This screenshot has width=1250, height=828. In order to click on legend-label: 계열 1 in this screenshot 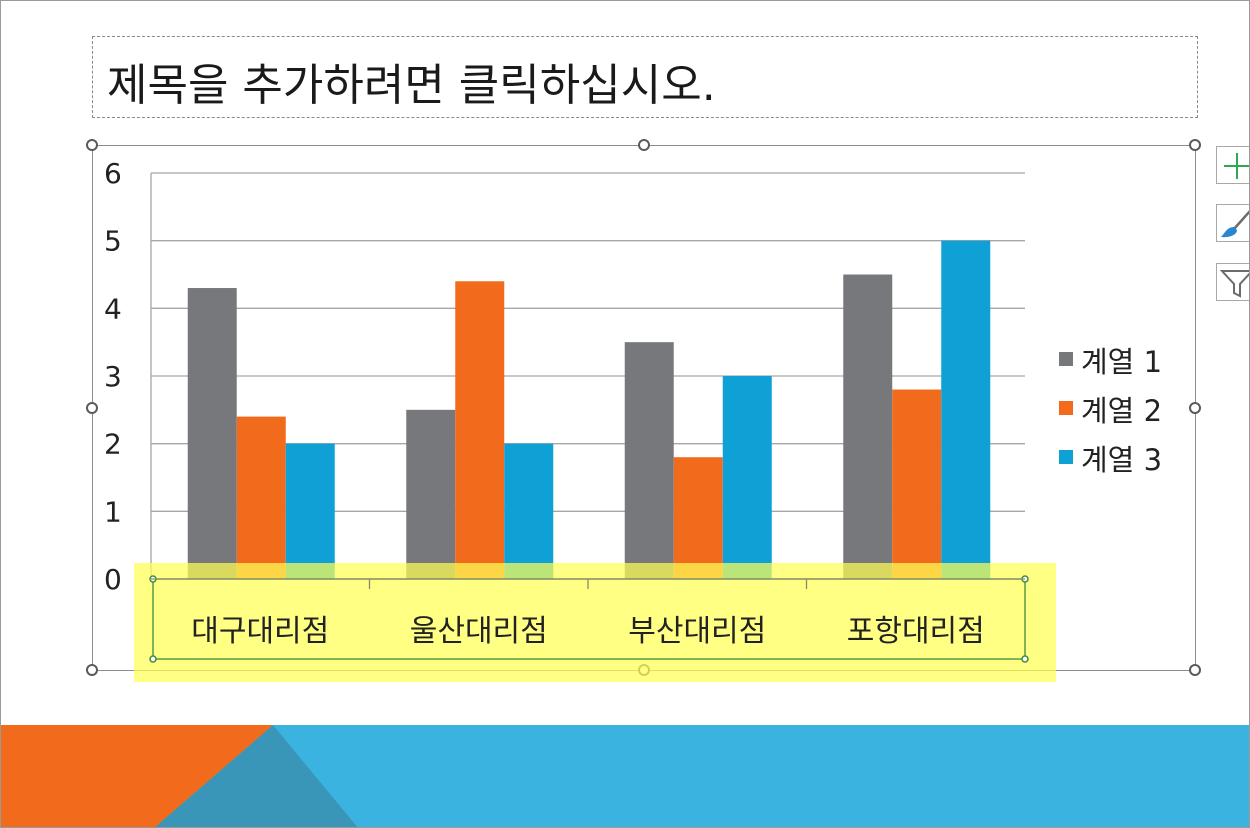, I will do `click(1122, 362)`.